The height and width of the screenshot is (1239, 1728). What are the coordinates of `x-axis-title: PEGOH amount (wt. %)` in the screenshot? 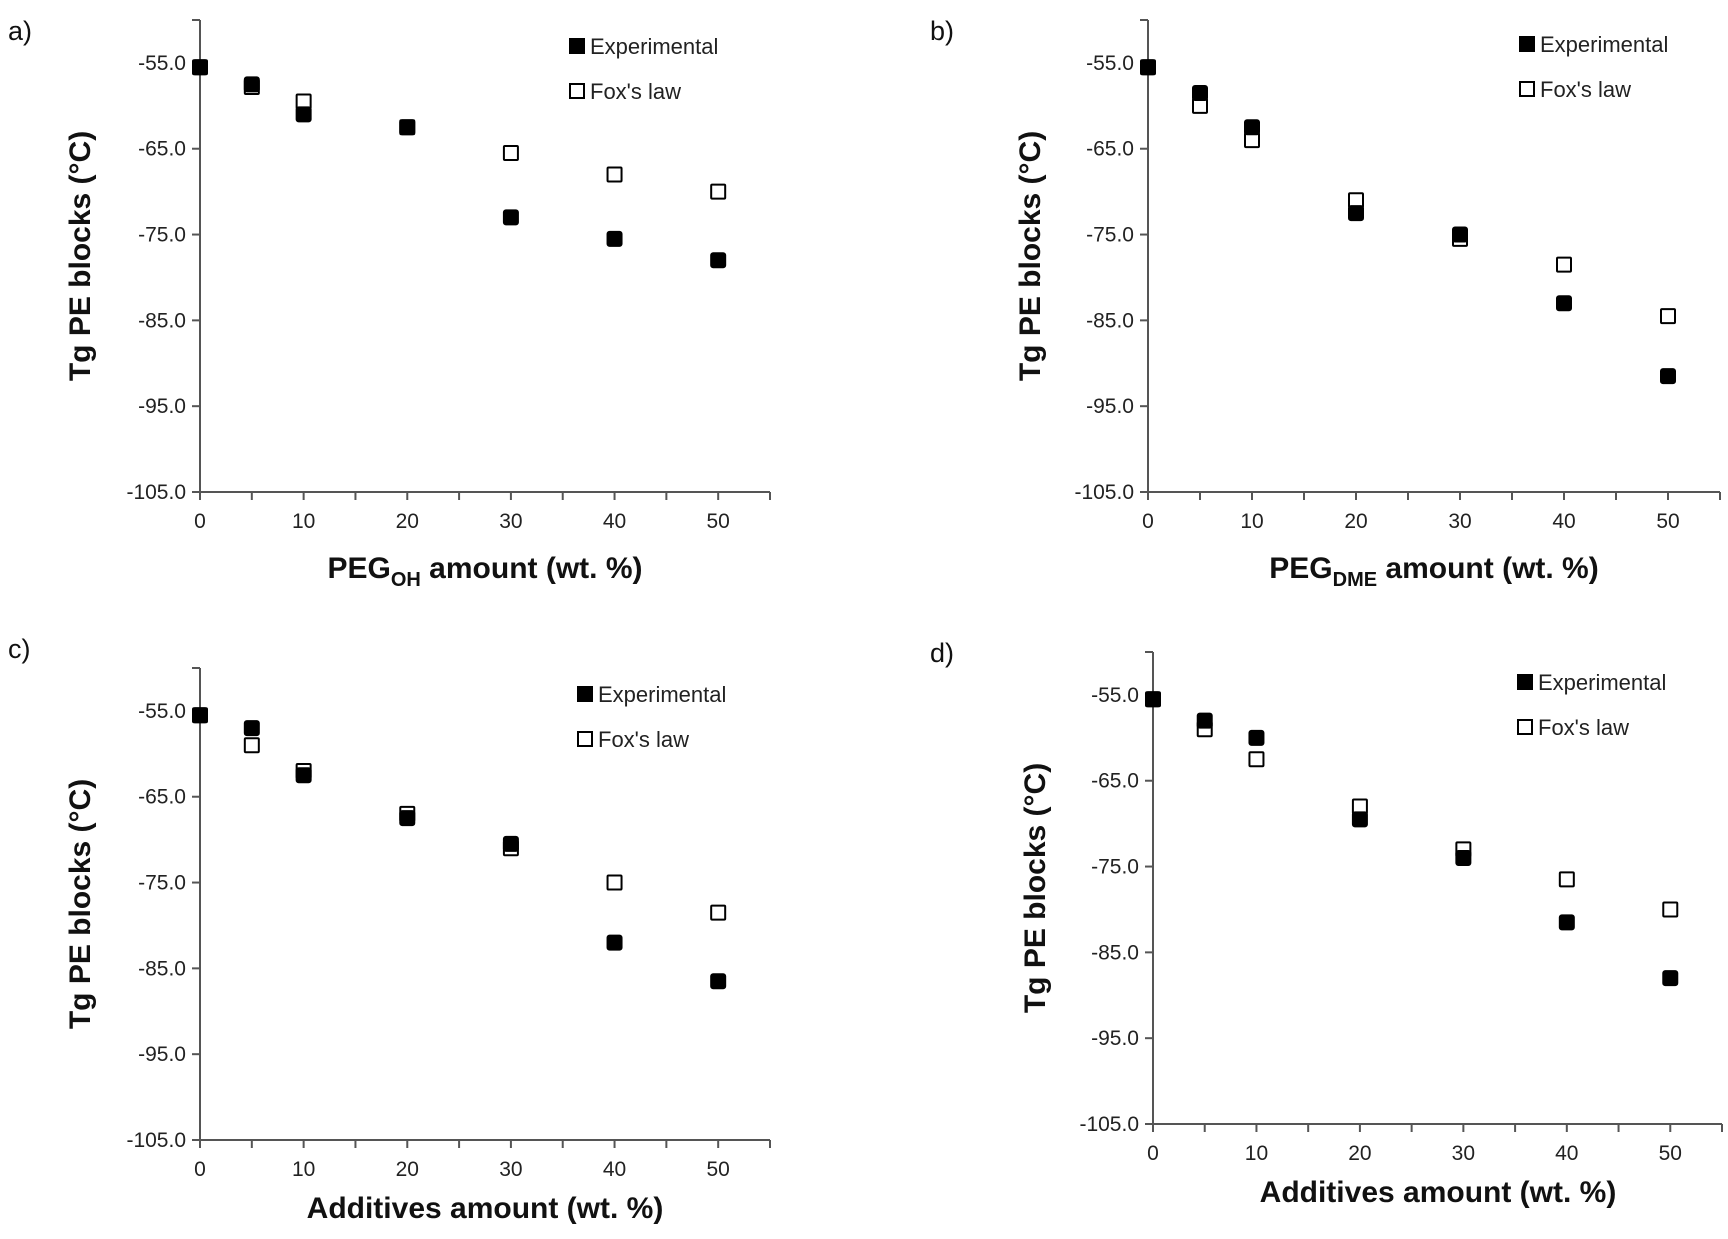 It's located at (484, 571).